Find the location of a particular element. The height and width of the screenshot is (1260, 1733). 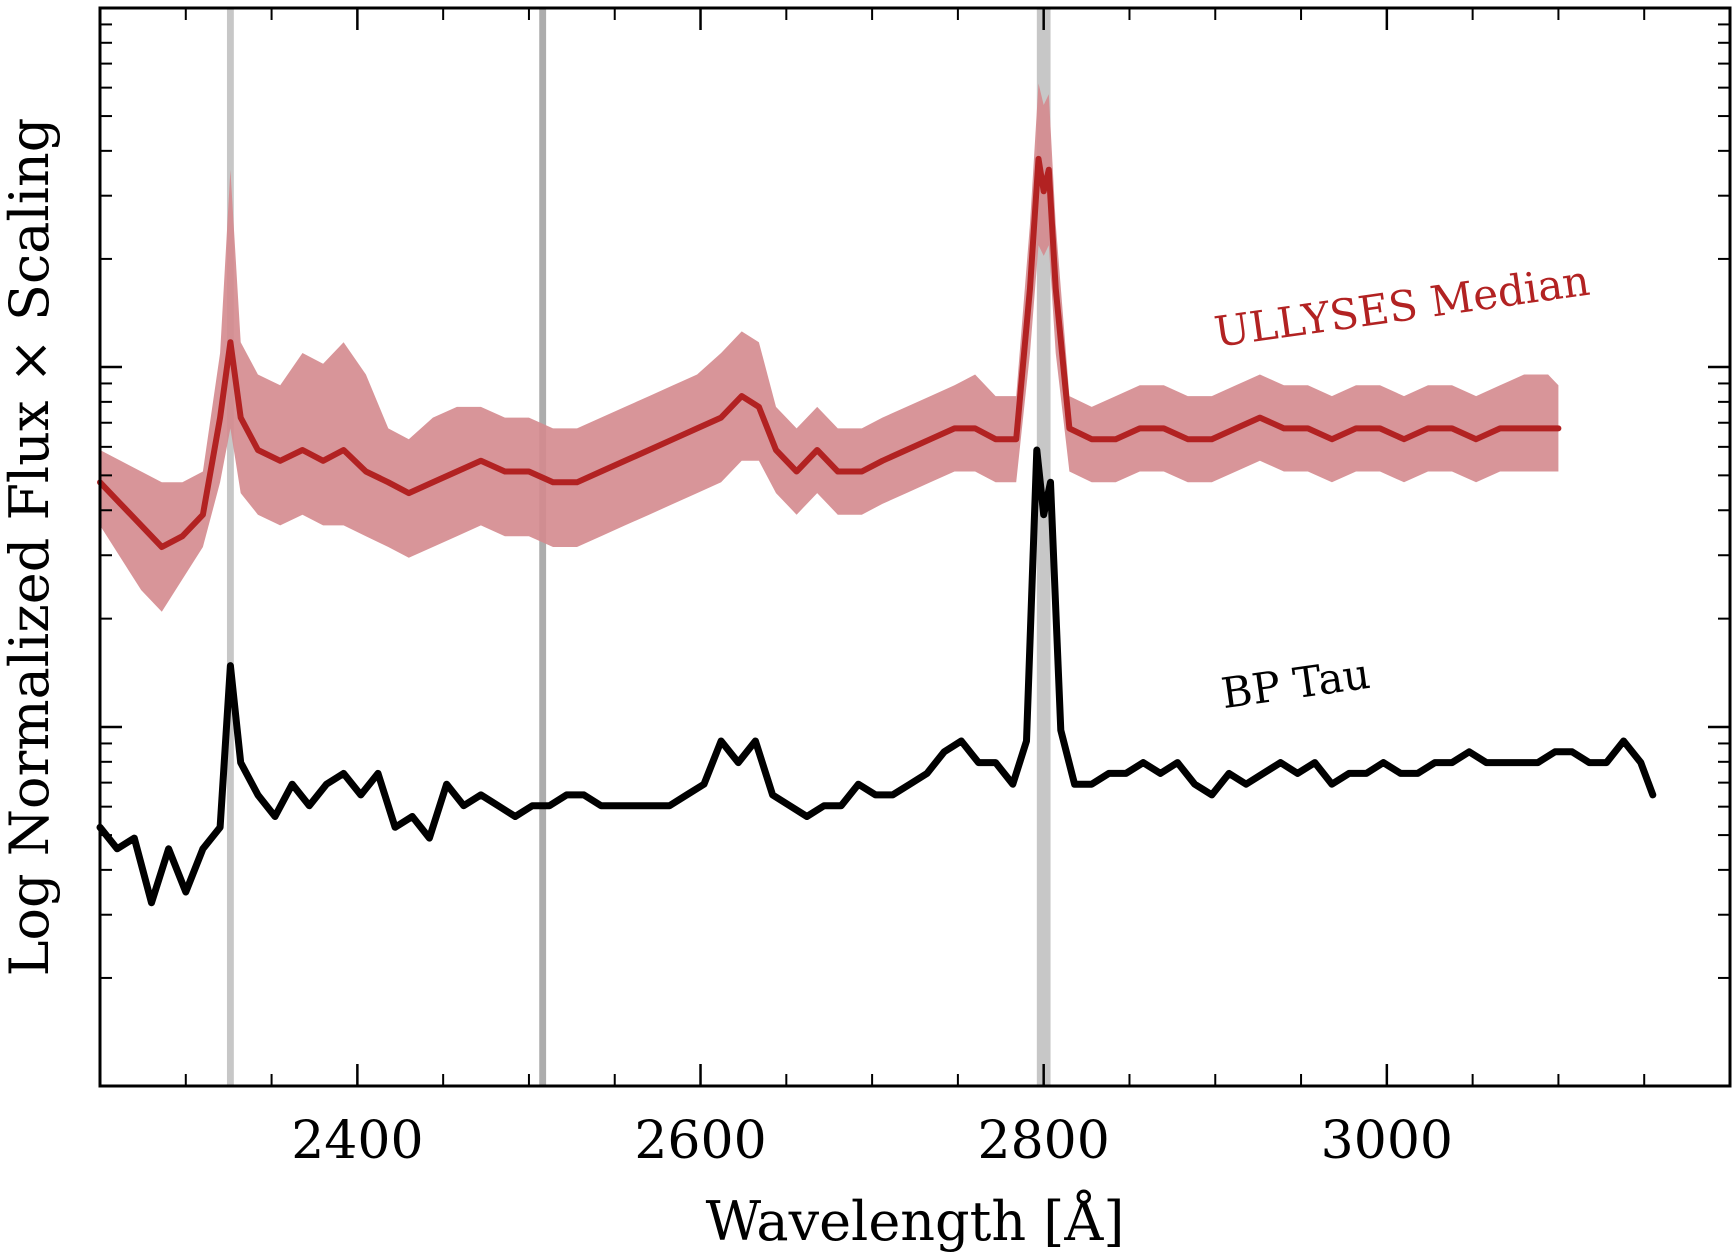

series-annotation-0: ULLYSES Median is located at coordinates (1401, 306).